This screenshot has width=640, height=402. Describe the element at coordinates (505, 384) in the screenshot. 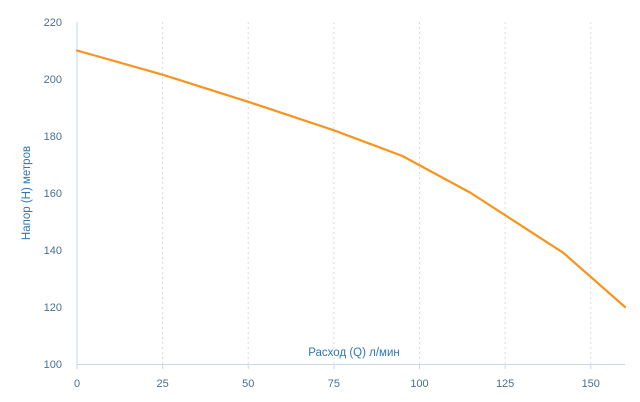

I see `x-tick-label: 125` at that location.